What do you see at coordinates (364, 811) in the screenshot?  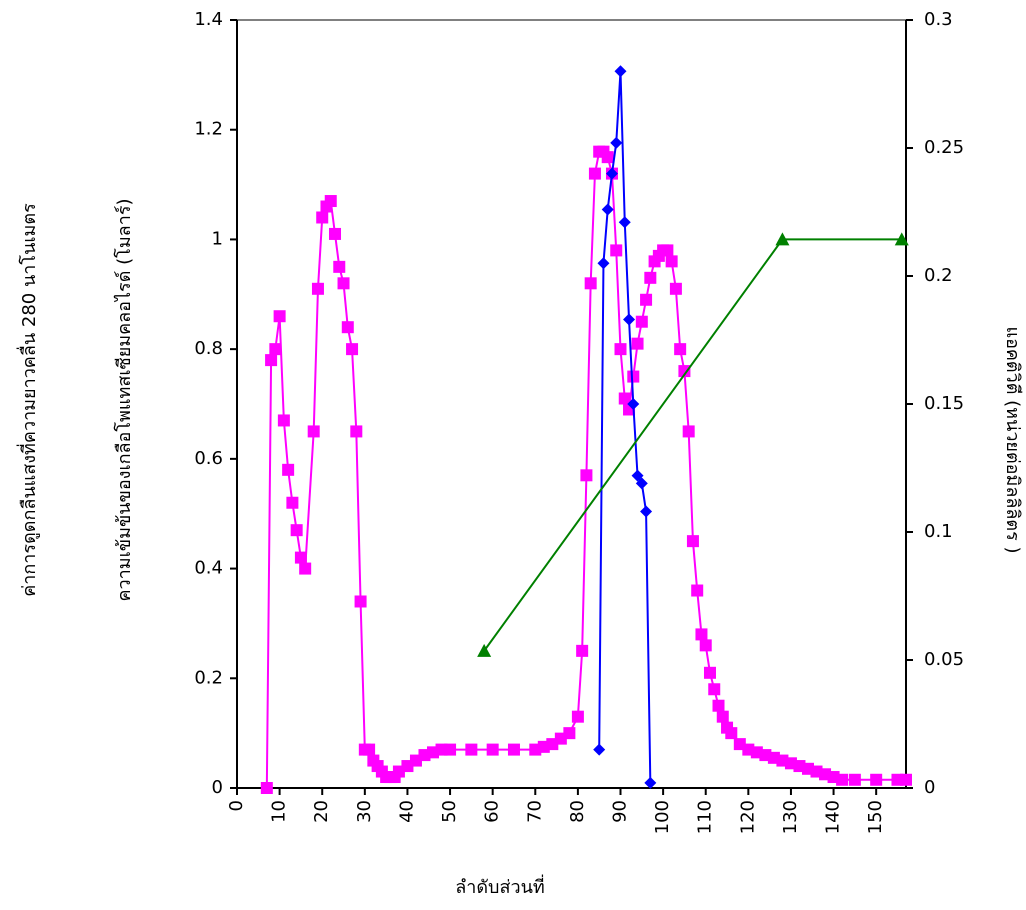 I see `x-tick-label: 30` at bounding box center [364, 811].